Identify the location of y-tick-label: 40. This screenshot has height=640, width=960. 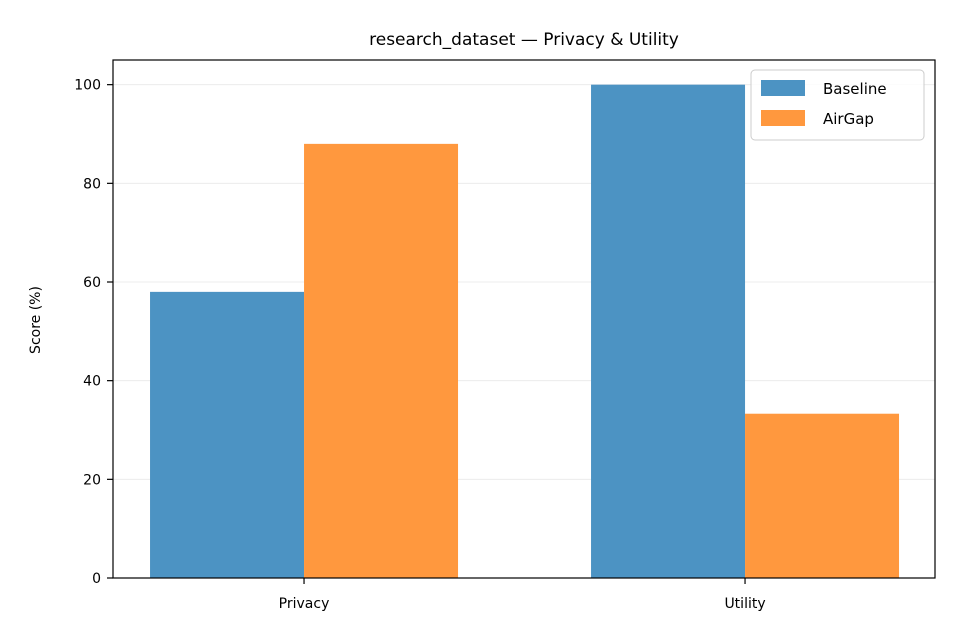
(92, 382).